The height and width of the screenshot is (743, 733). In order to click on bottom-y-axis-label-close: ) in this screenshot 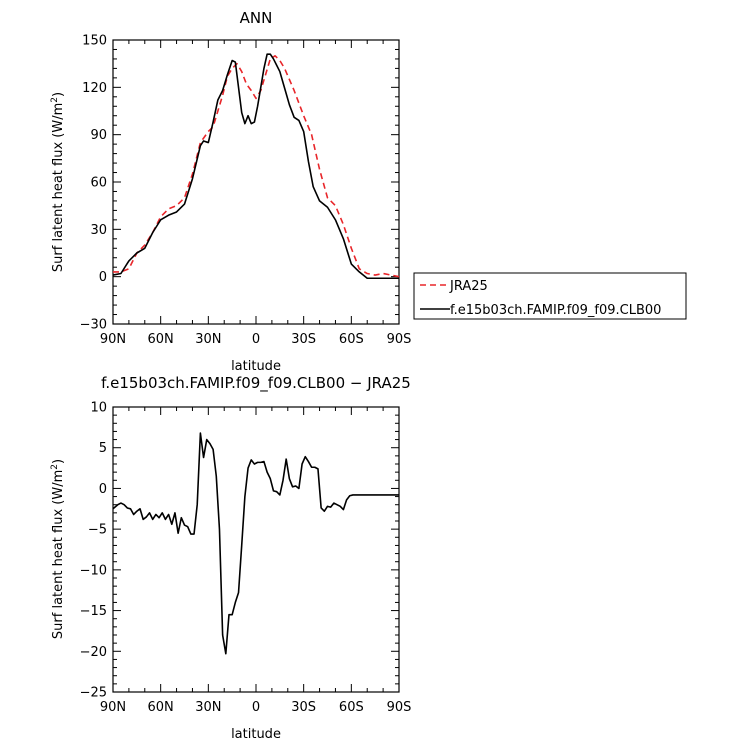, I will do `click(58, 461)`.